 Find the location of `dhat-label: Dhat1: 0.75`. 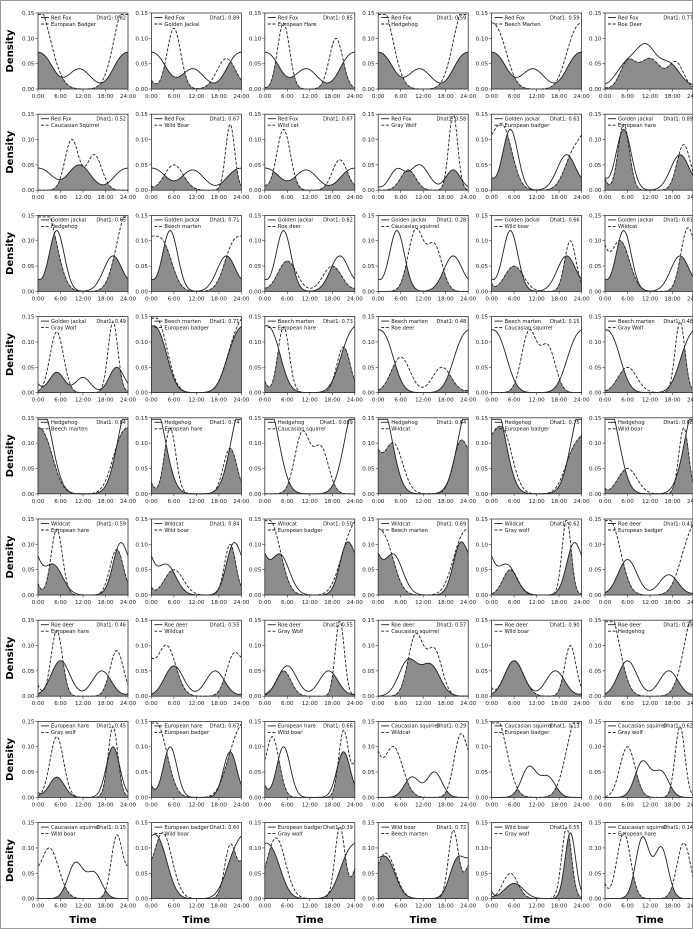

dhat-label: Dhat1: 0.75 is located at coordinates (565, 423).